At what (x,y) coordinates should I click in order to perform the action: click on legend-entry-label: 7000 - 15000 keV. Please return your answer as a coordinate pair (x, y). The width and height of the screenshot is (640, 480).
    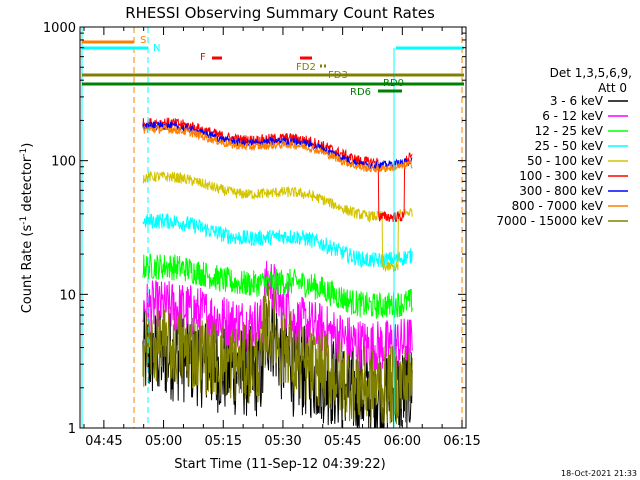
    Looking at the image, I should click on (549, 221).